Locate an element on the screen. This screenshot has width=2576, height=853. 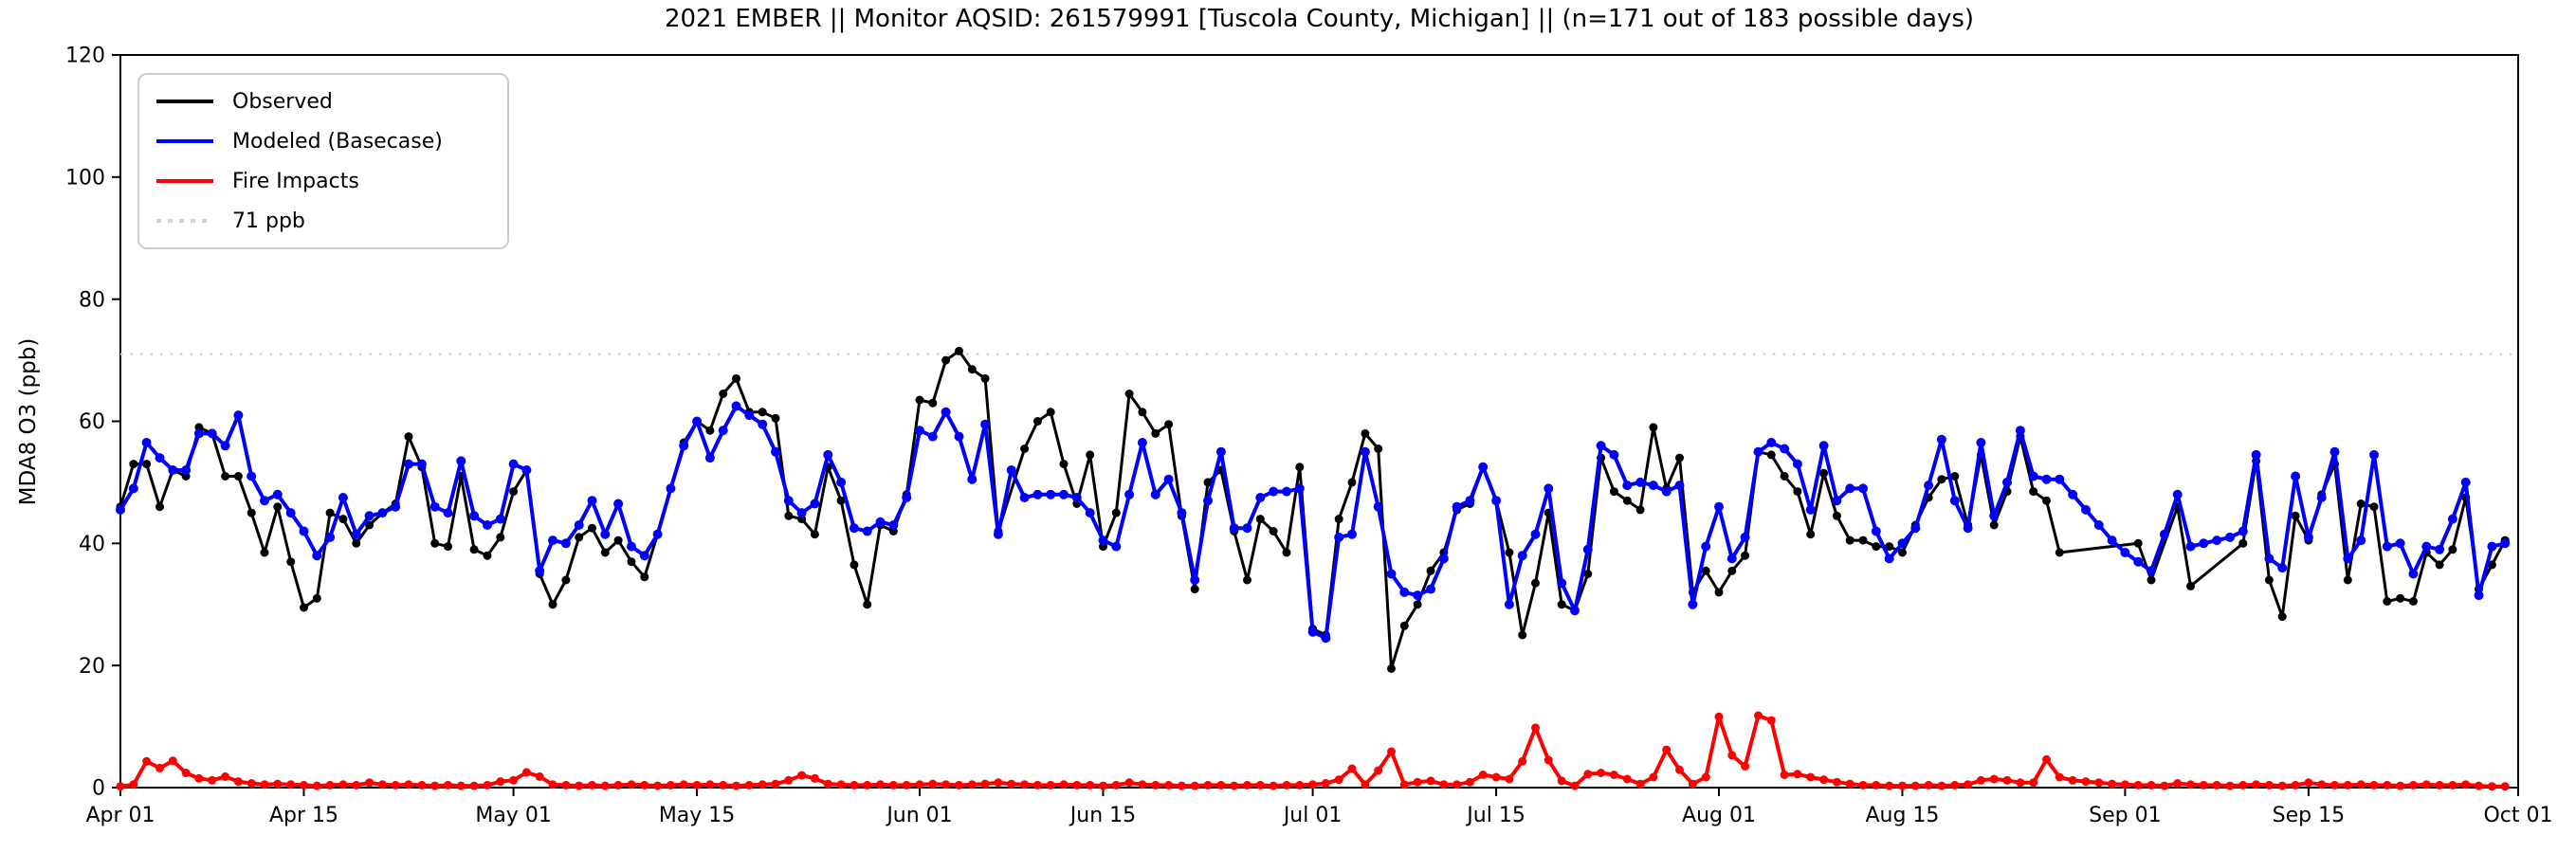
y-tick-label: 40 is located at coordinates (92, 544).